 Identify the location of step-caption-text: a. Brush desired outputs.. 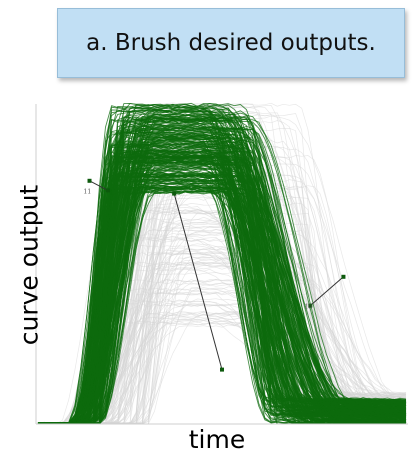
(231, 43).